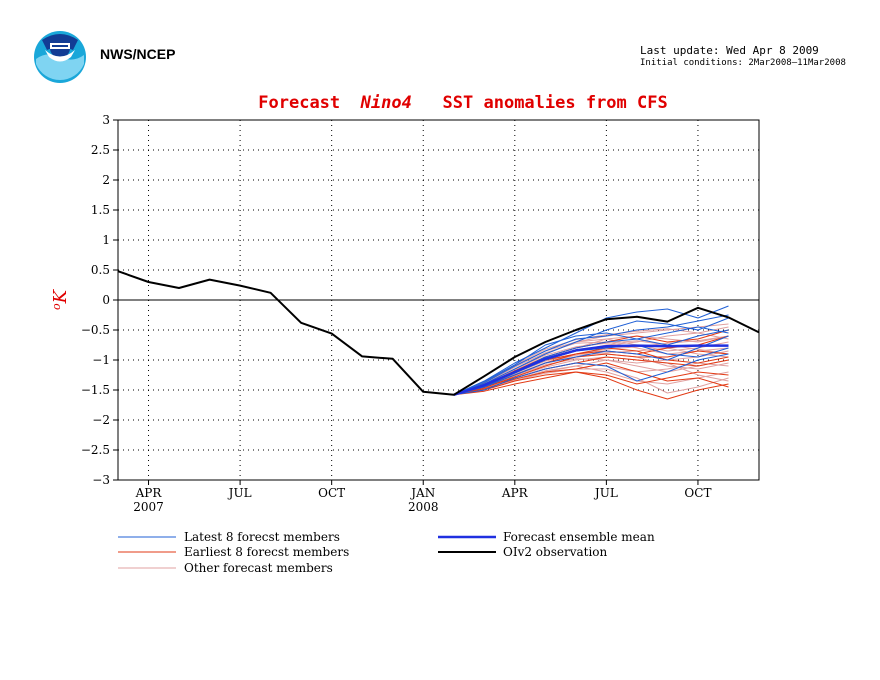 The height and width of the screenshot is (680, 880). I want to click on y-tick-label: 1, so click(106, 240).